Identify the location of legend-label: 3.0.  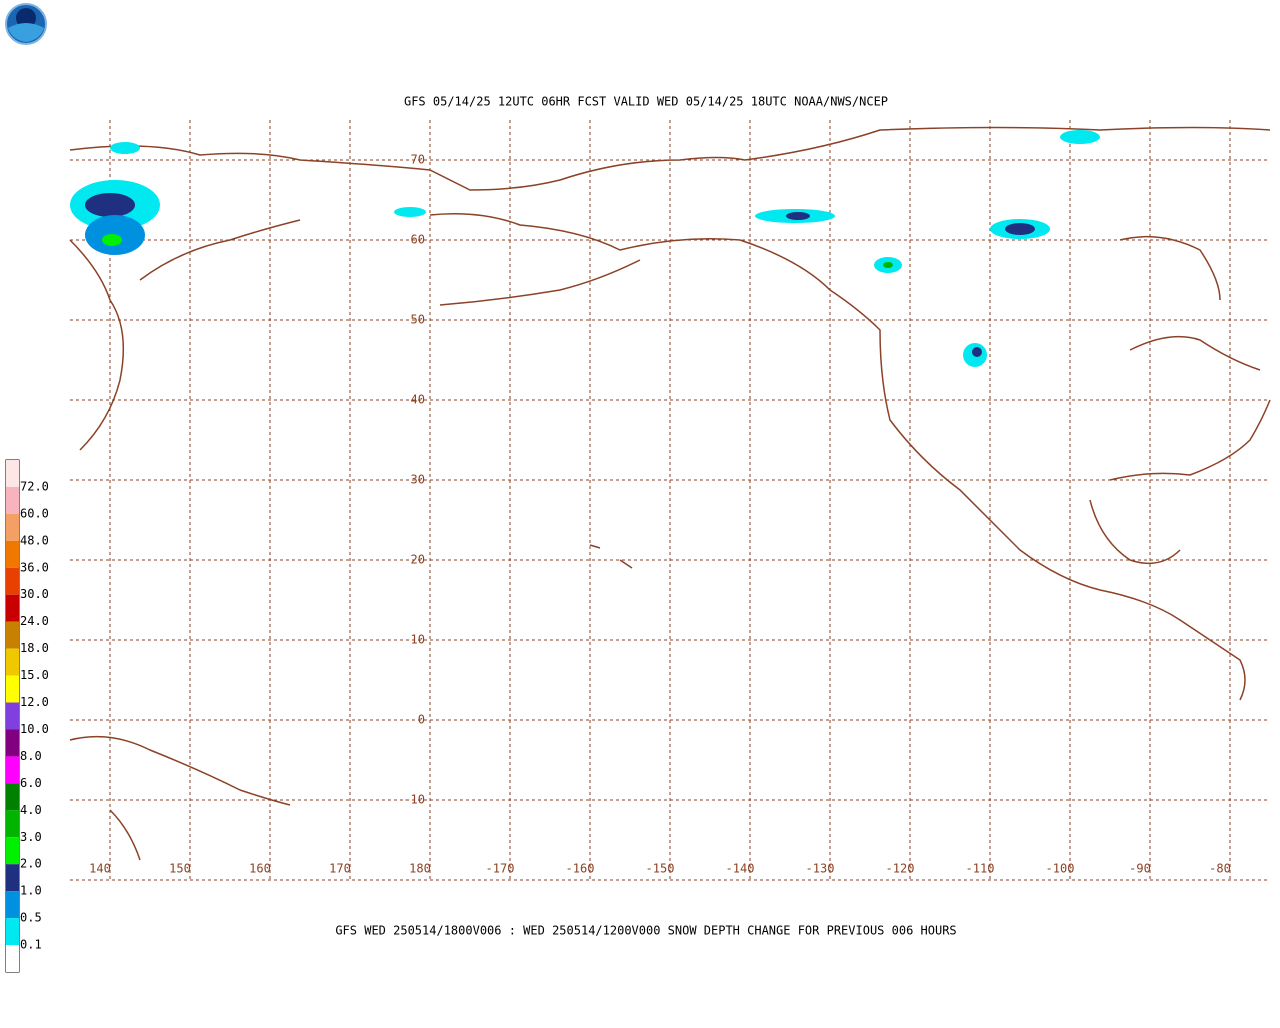
(31, 837).